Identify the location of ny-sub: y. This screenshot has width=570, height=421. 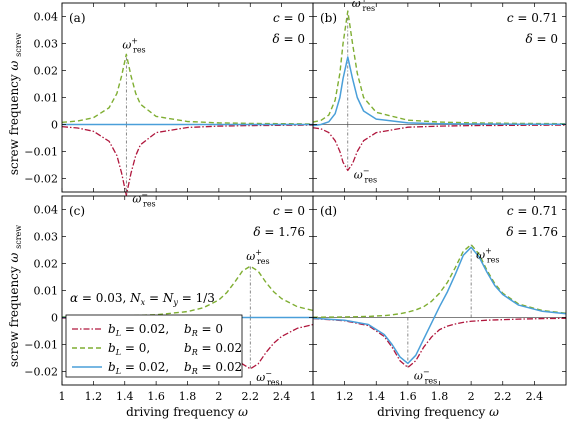
(175, 302).